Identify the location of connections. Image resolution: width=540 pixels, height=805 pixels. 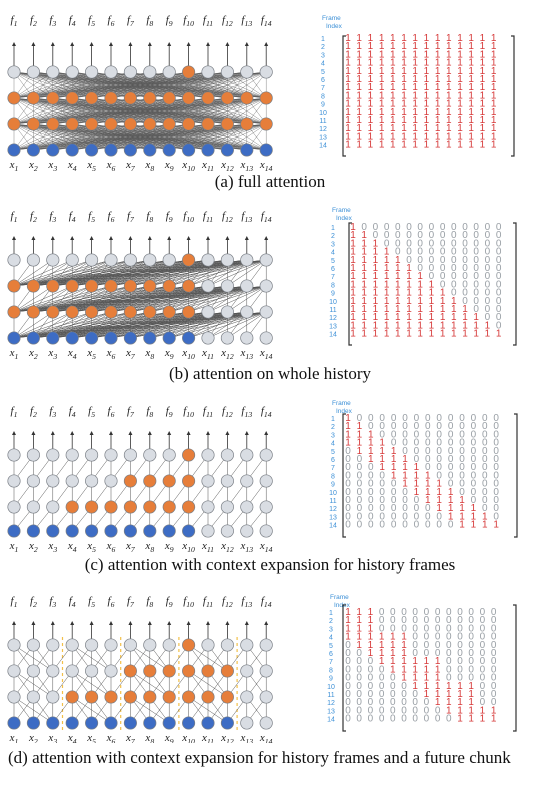
(140, 111).